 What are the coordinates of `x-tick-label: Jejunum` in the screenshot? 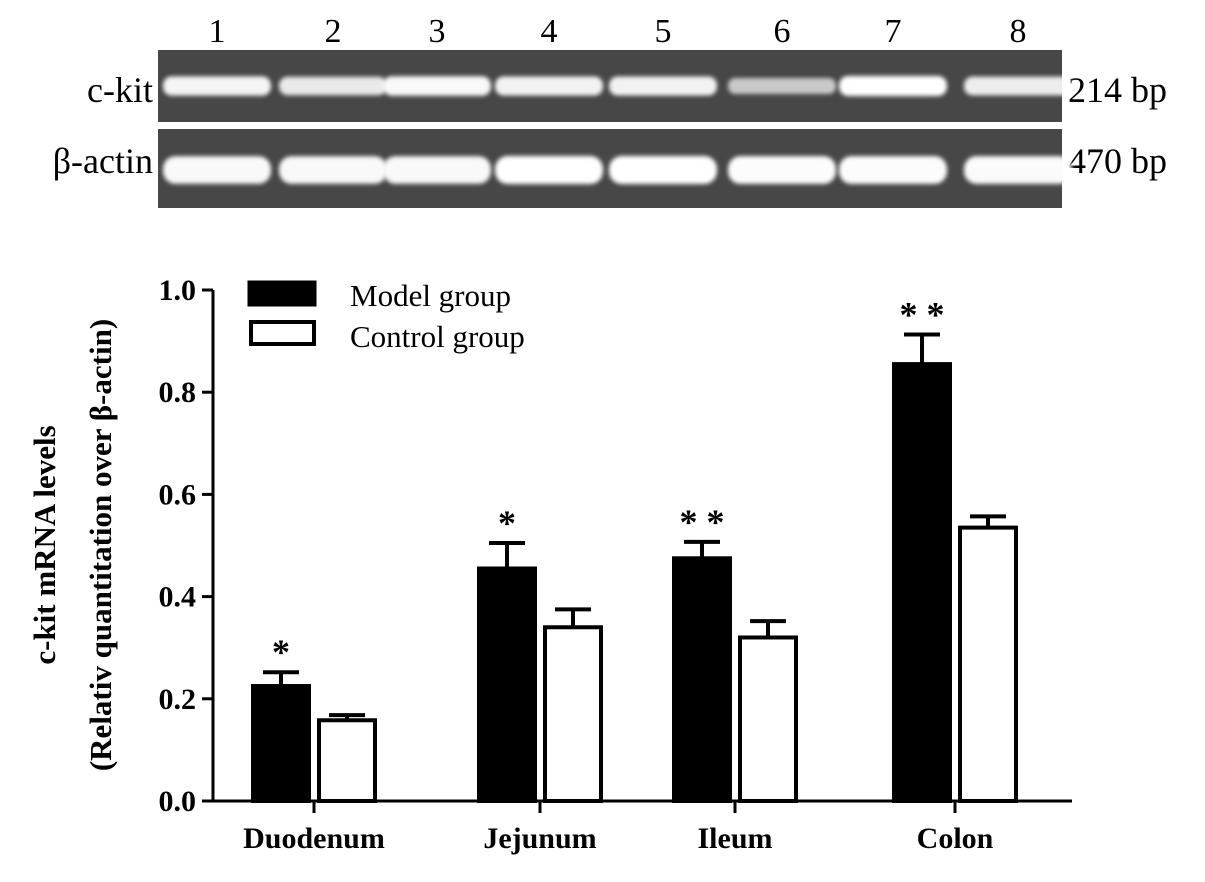 It's located at (539, 838).